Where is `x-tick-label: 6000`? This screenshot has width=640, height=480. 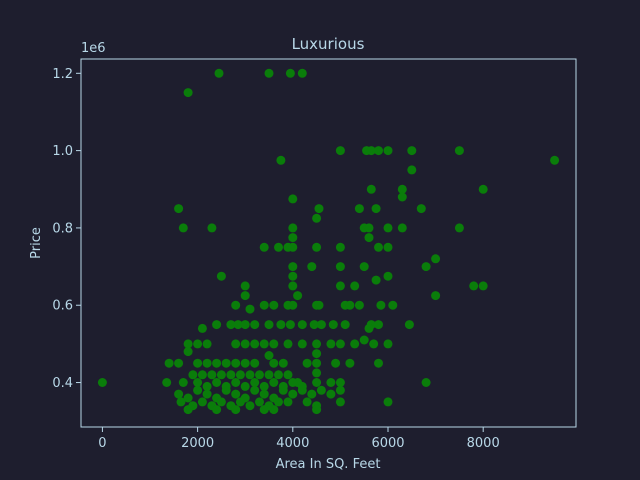
x-tick-label: 6000 is located at coordinates (387, 443).